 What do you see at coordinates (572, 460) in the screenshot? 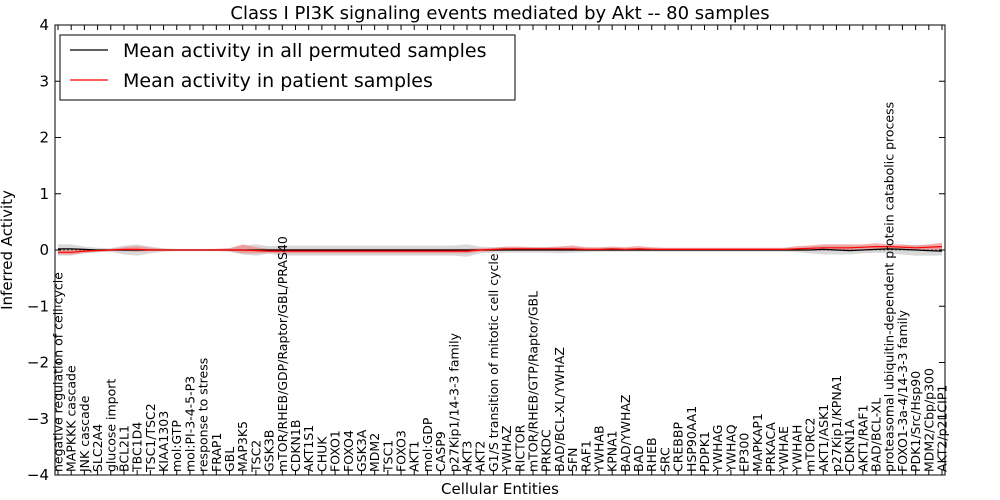
I see `category-label: SFN` at bounding box center [572, 460].